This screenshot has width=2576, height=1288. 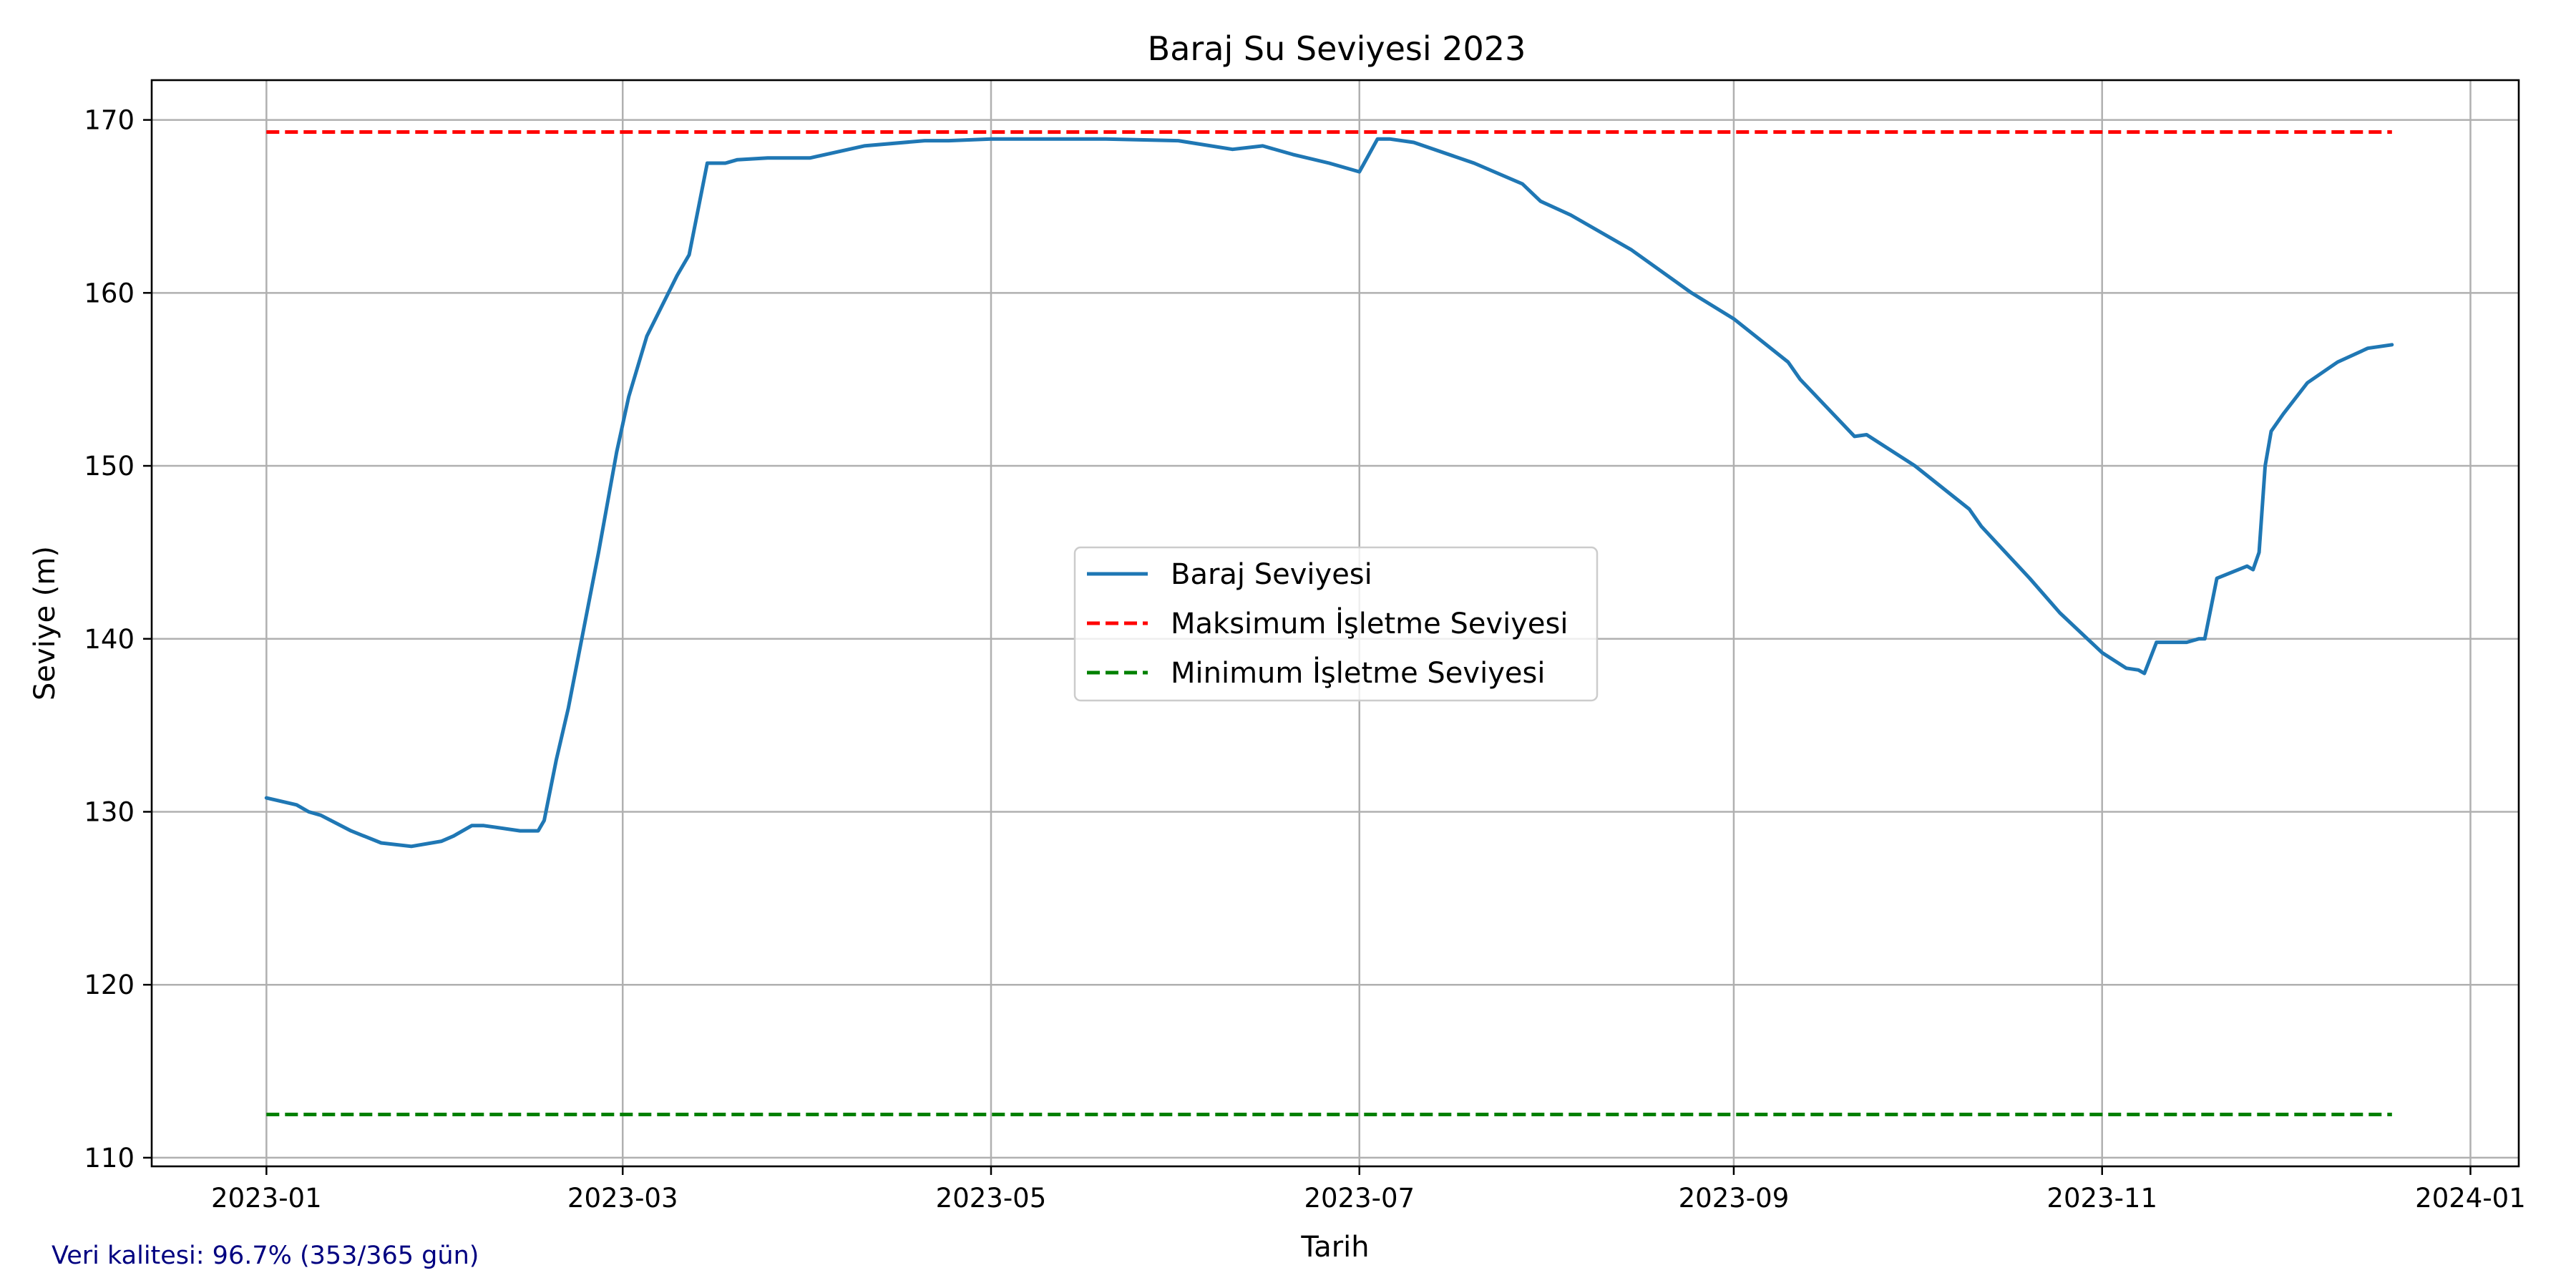 I want to click on y-tick-label: 140, so click(x=109, y=639).